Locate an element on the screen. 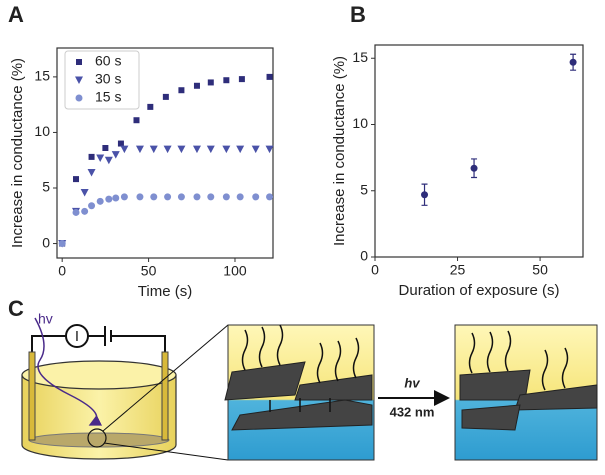 This screenshot has width=605, height=475. legend-box is located at coordinates (102, 80).